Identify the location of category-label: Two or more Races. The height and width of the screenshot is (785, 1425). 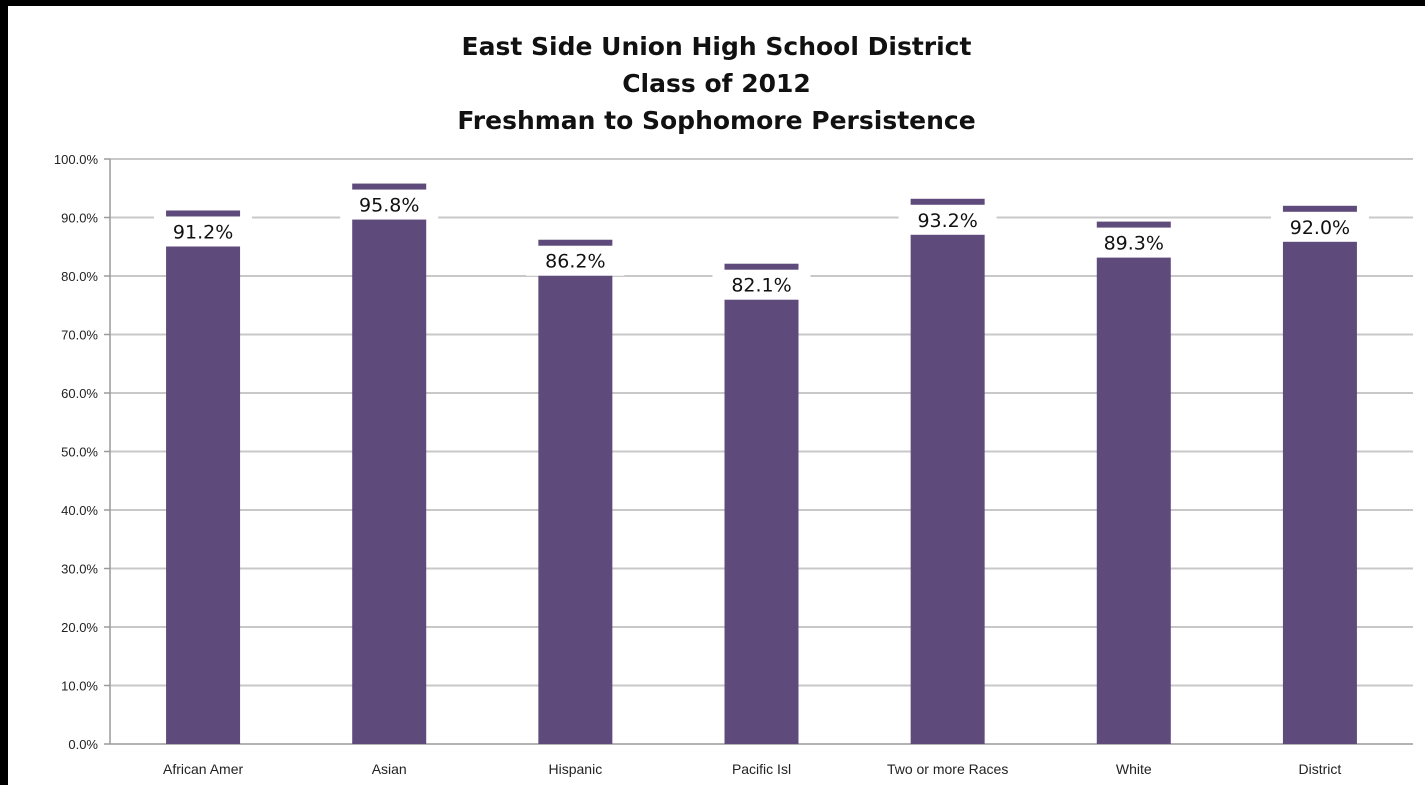
(947, 769).